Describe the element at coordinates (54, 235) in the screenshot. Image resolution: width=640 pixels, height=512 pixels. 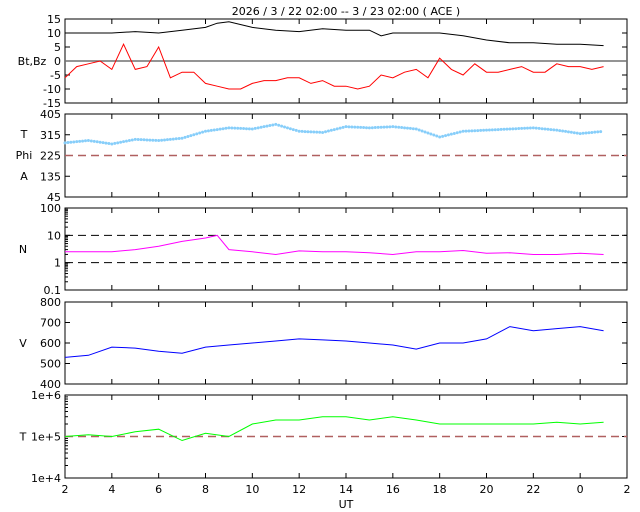
I see `y-tick-label: 10` at that location.